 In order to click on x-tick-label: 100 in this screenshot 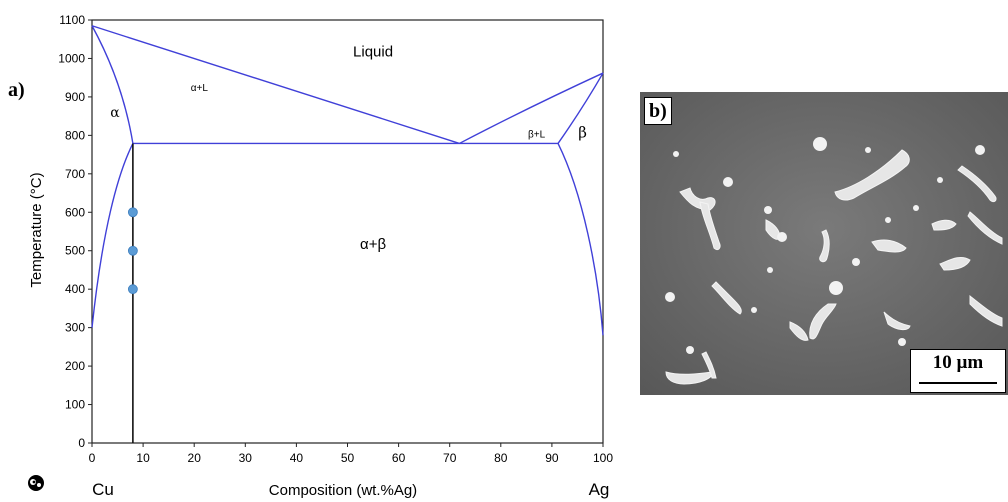, I will do `click(603, 458)`.